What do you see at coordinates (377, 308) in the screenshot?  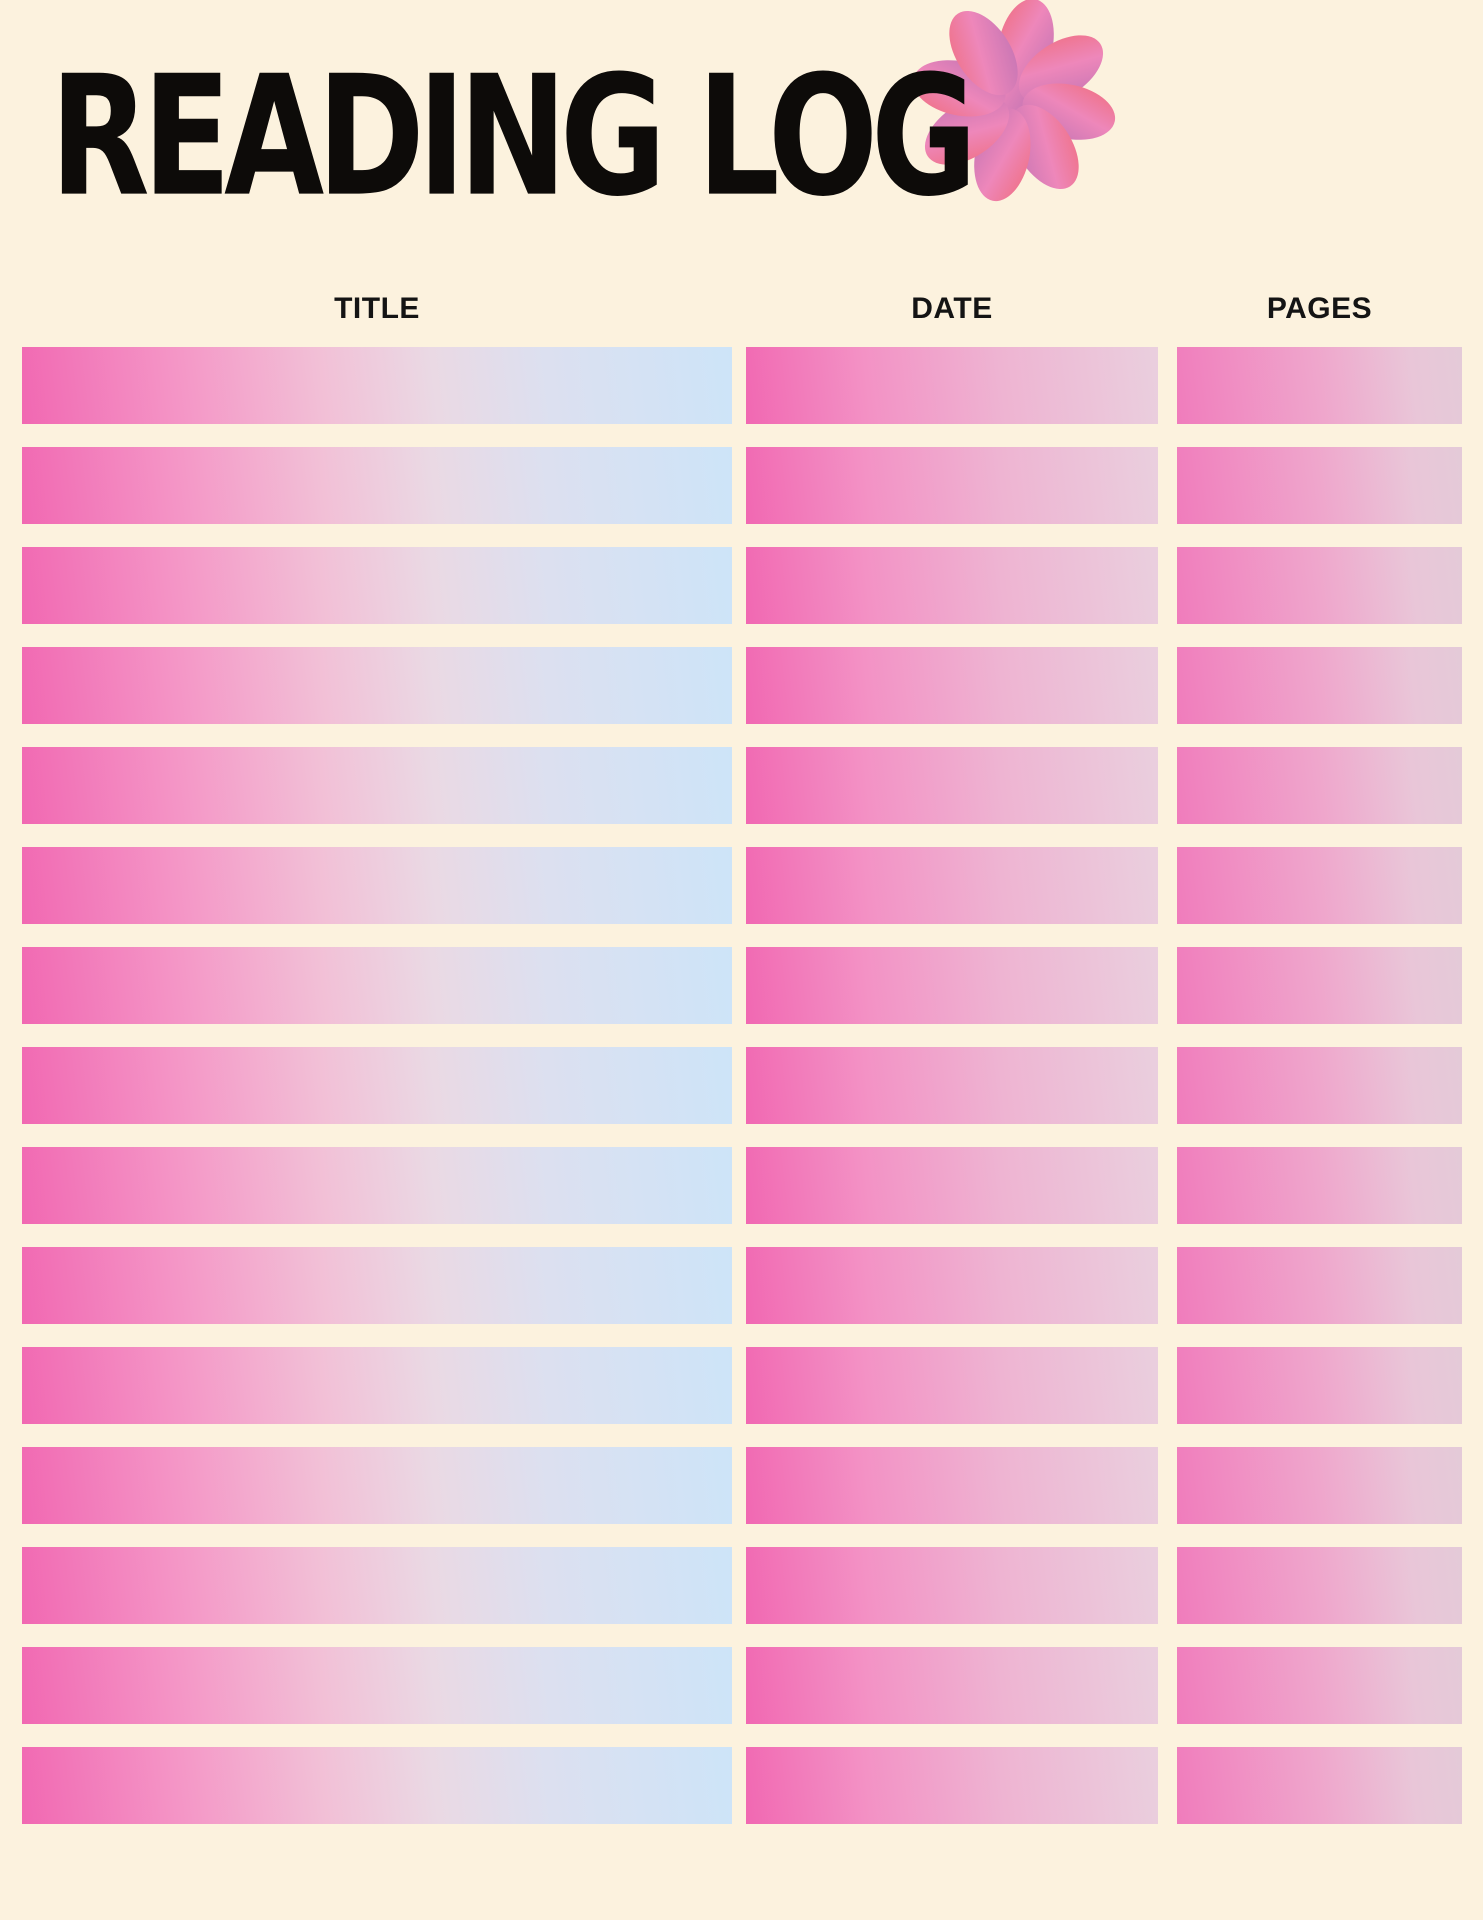 I see `column-header-title: TITLE` at bounding box center [377, 308].